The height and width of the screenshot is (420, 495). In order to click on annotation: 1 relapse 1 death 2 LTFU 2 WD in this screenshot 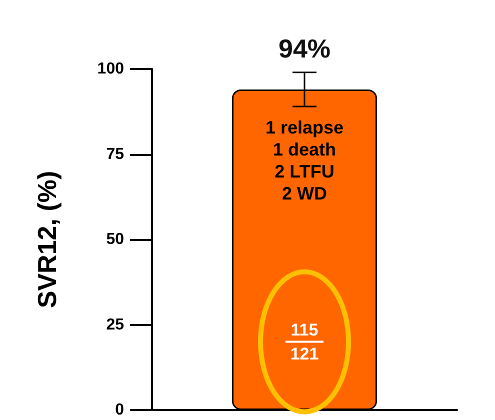, I will do `click(304, 161)`.